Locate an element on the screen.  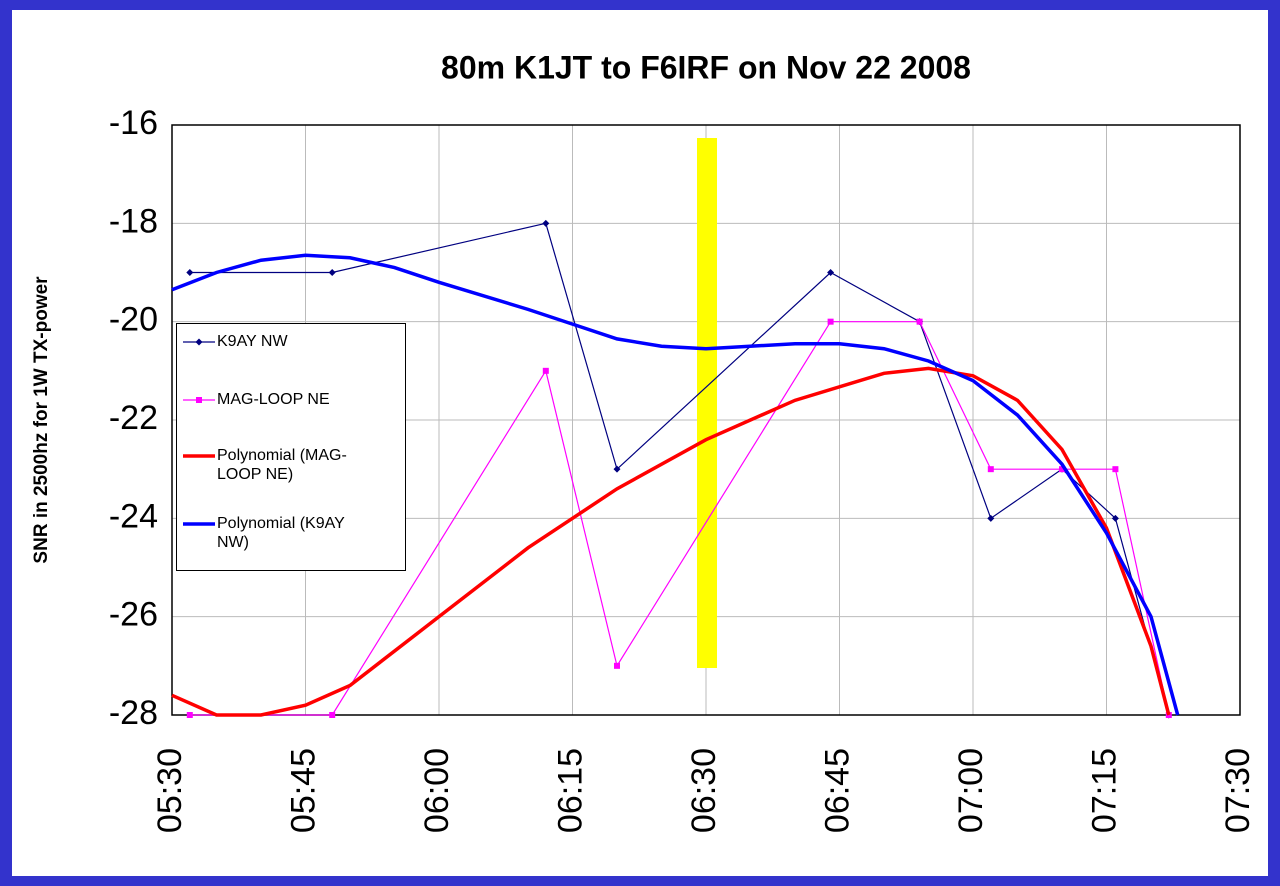
x-tick-label: 06:00 is located at coordinates (437, 790).